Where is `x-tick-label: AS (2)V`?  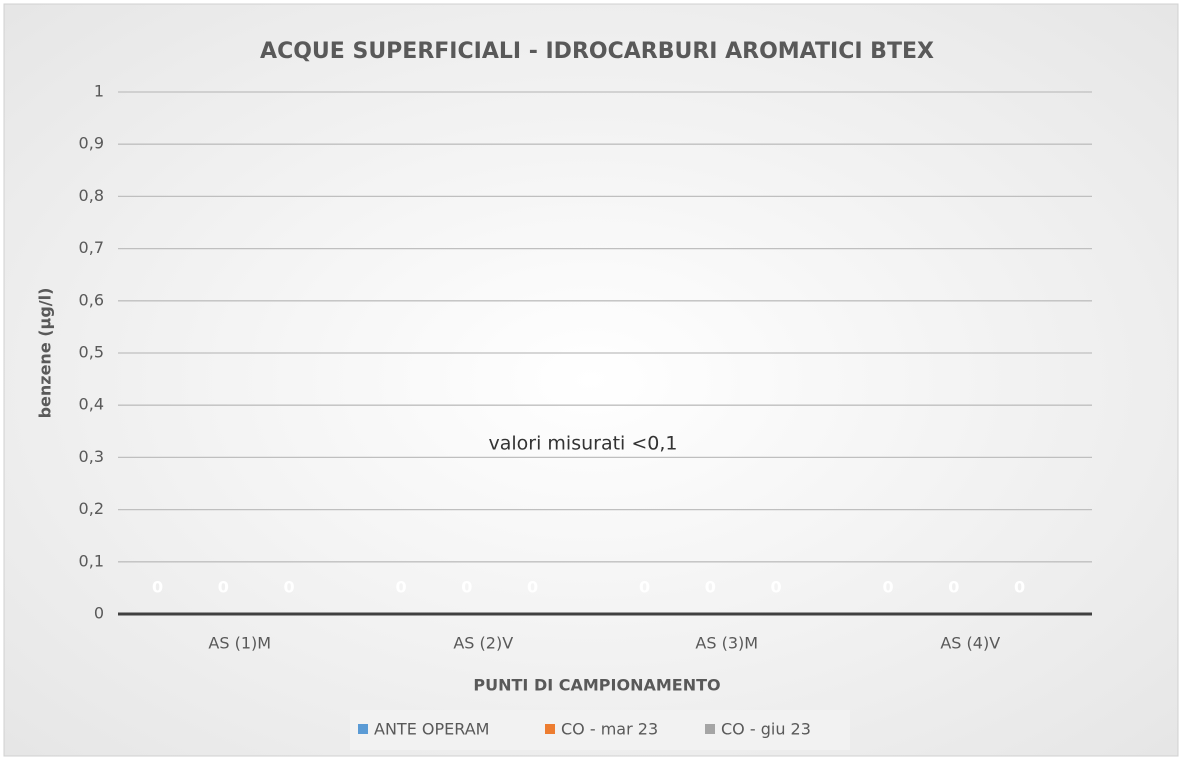
x-tick-label: AS (2)V is located at coordinates (483, 643).